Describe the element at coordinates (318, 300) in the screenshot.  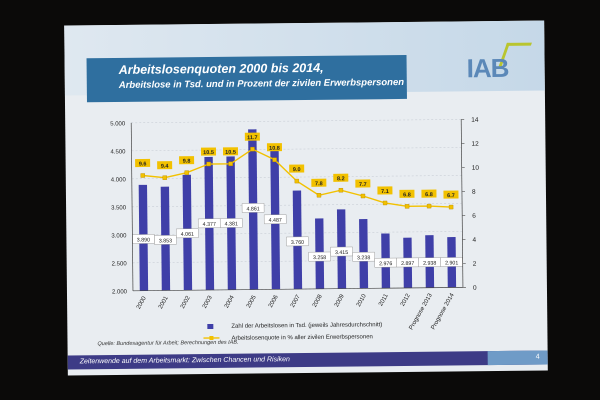
I see `x-tick-label: 2008` at that location.